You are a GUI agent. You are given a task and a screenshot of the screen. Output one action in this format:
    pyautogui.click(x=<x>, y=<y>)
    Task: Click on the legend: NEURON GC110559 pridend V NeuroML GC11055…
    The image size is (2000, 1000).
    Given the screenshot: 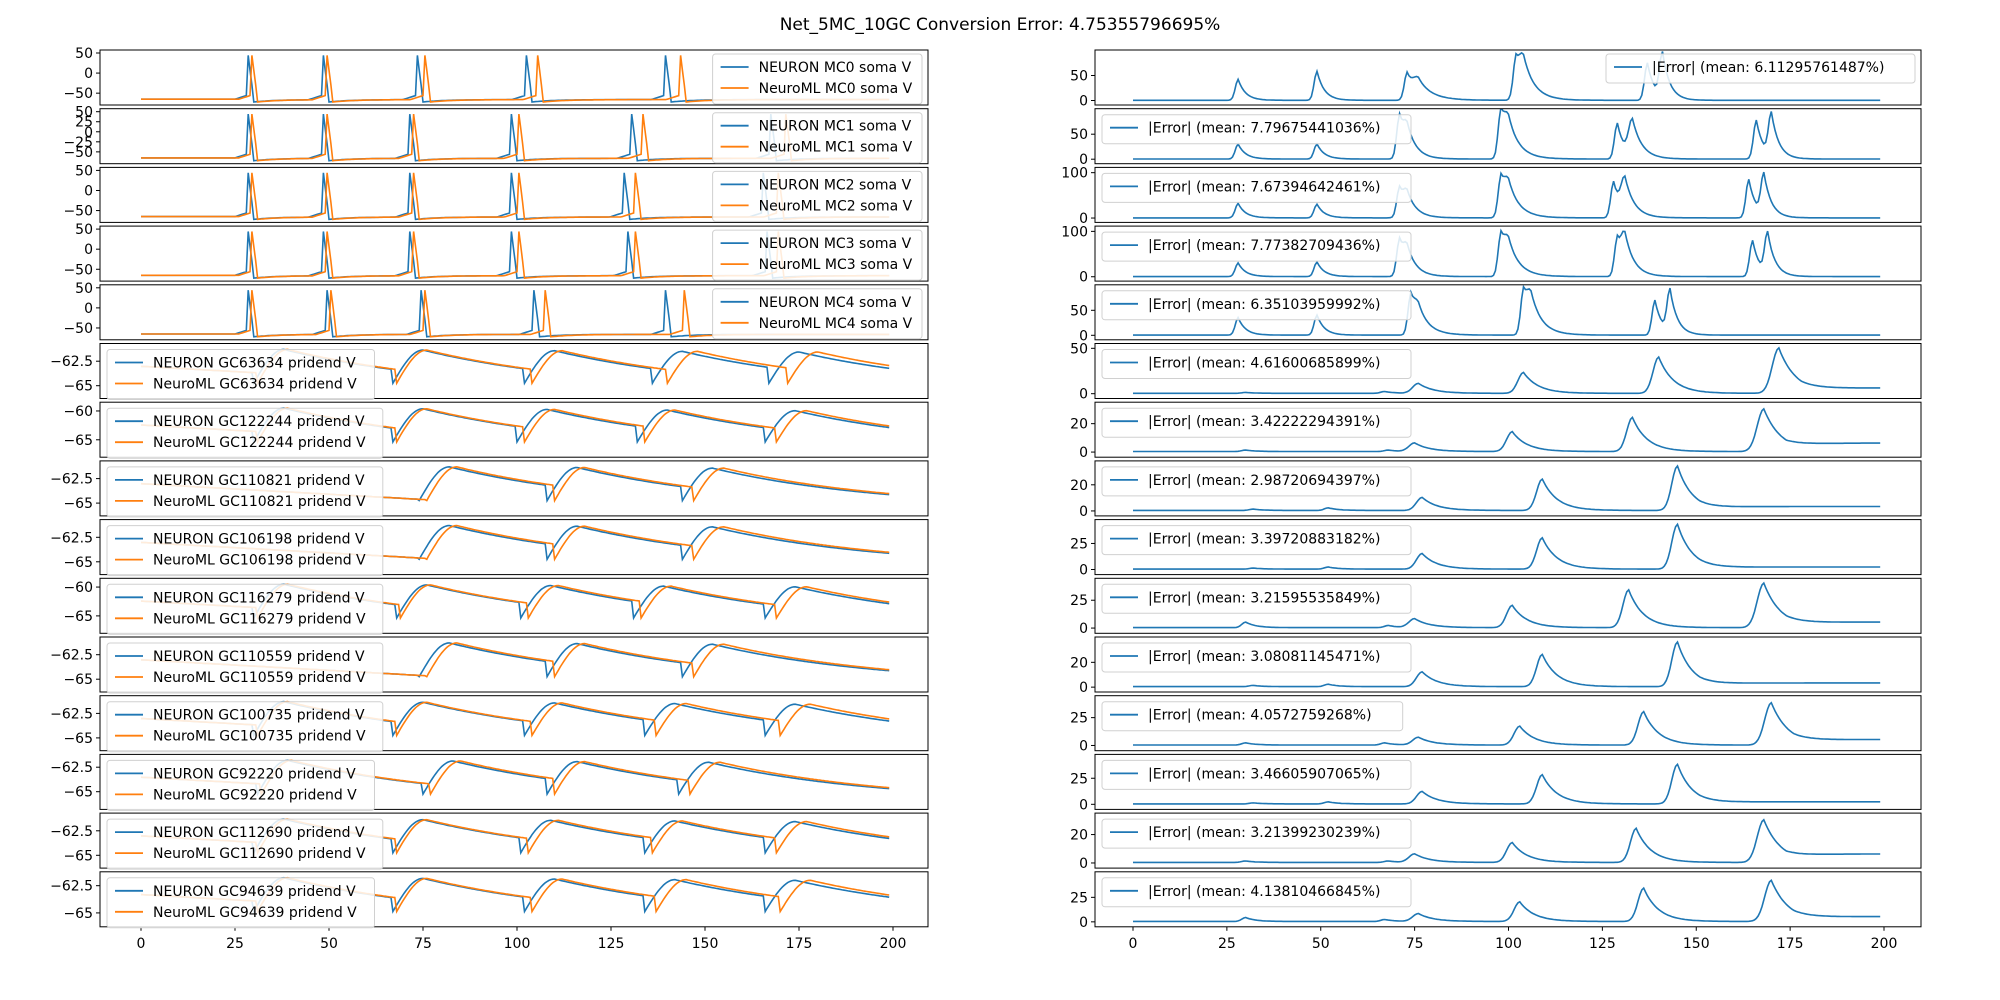 What is the action you would take?
    pyautogui.click(x=245, y=668)
    